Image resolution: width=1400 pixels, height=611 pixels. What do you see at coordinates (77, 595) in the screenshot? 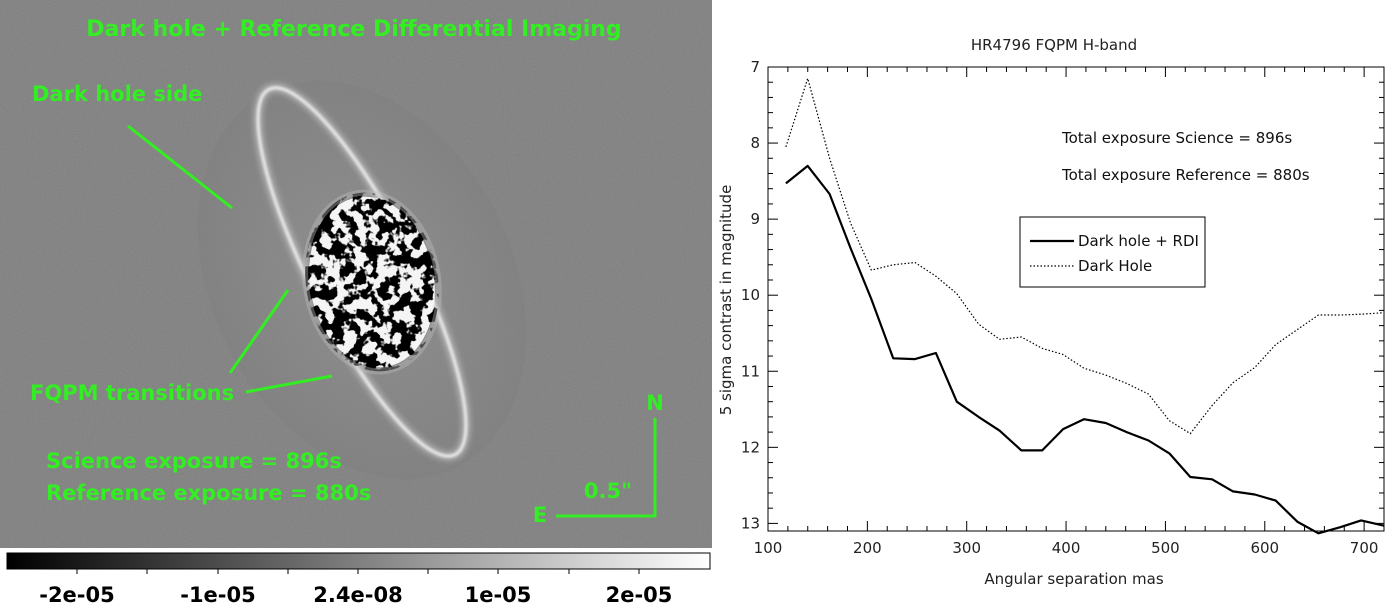
I see `colorbar-tick-label: -2e-05` at bounding box center [77, 595].